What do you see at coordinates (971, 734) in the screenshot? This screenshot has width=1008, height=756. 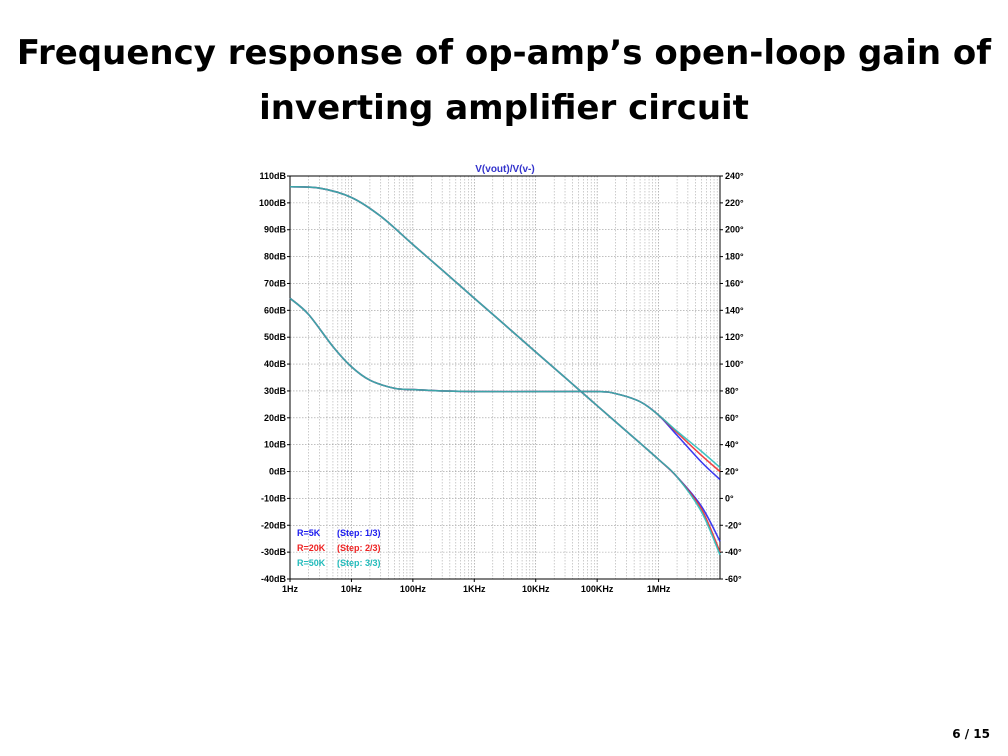 I see `page-number: 6 / 15` at bounding box center [971, 734].